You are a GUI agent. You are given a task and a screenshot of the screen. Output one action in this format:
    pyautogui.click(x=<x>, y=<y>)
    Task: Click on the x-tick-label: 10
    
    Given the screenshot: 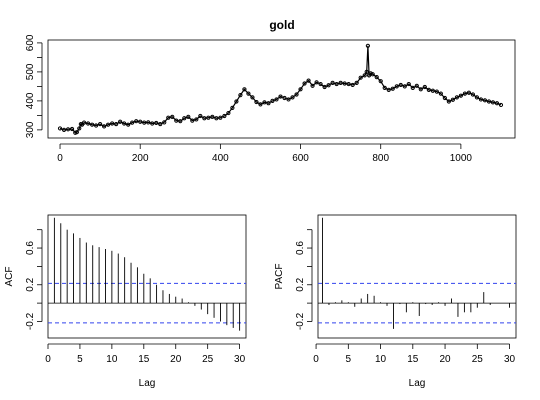 What is the action you would take?
    pyautogui.click(x=112, y=359)
    